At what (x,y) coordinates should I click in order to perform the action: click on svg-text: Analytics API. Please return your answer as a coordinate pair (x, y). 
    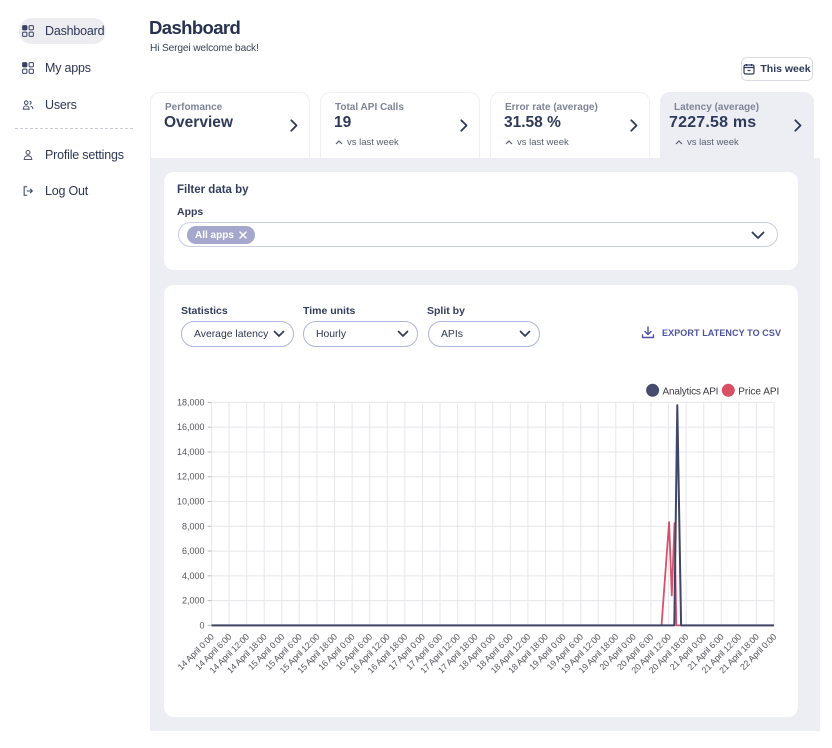
    Looking at the image, I should click on (691, 391).